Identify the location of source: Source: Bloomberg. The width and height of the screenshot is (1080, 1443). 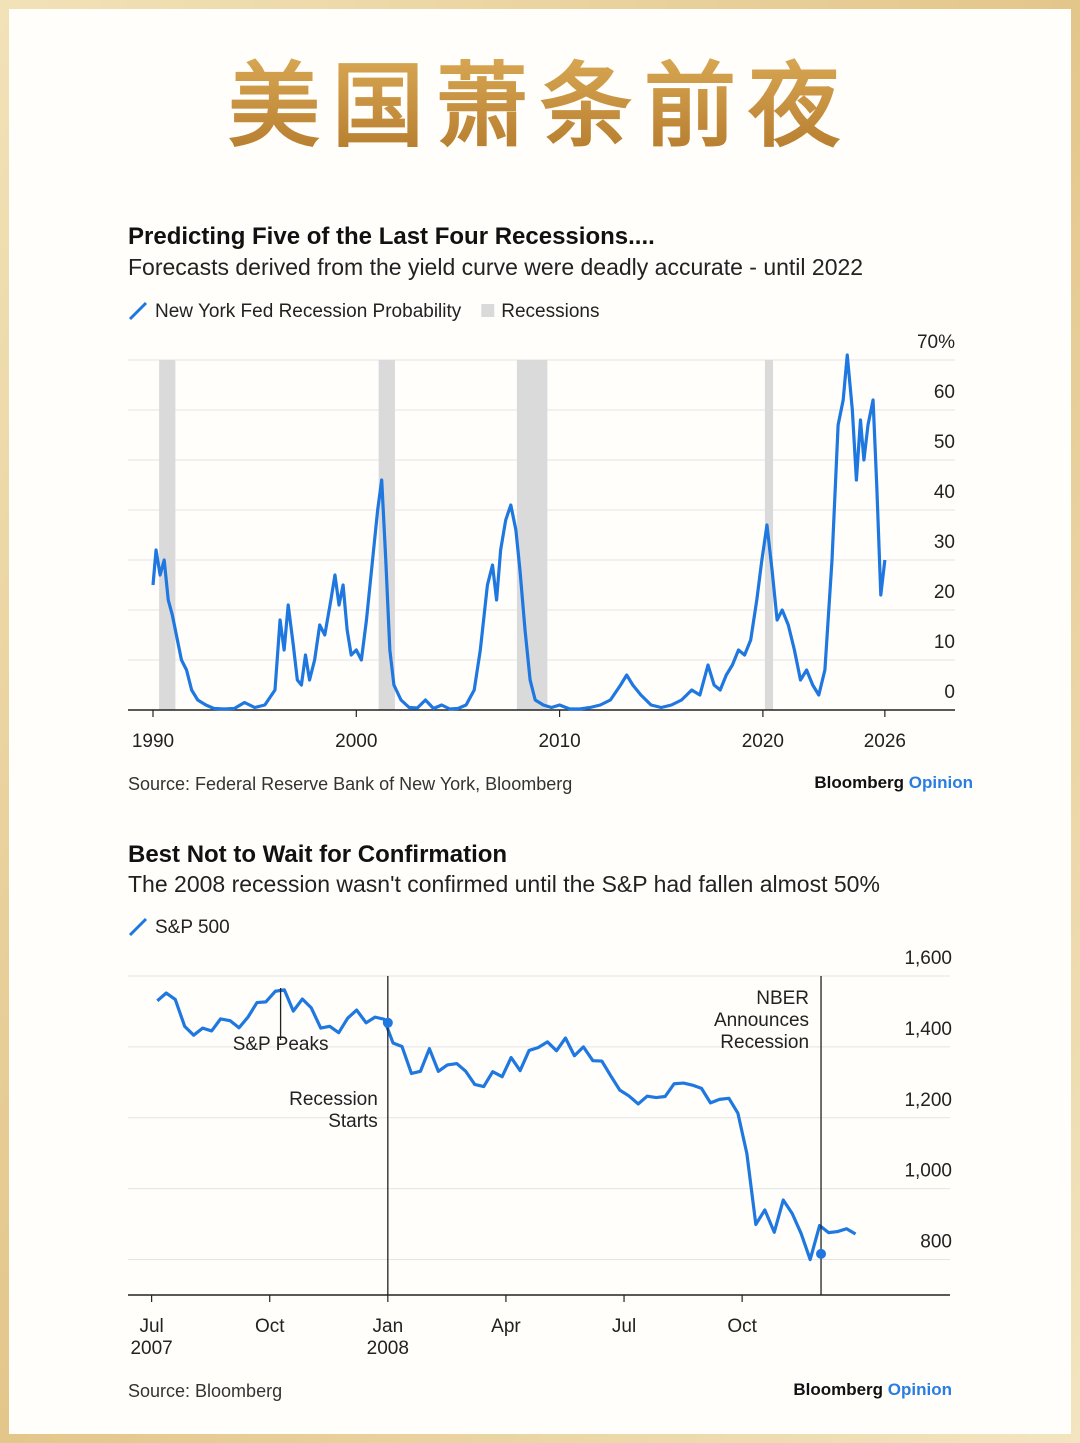
(205, 1391).